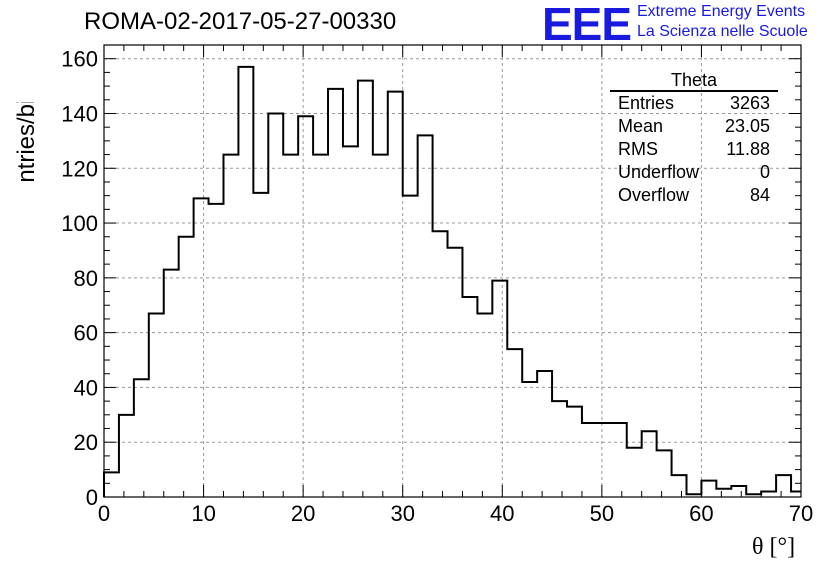 This screenshot has width=836, height=572. What do you see at coordinates (86, 387) in the screenshot?
I see `y-tick-label: 40` at bounding box center [86, 387].